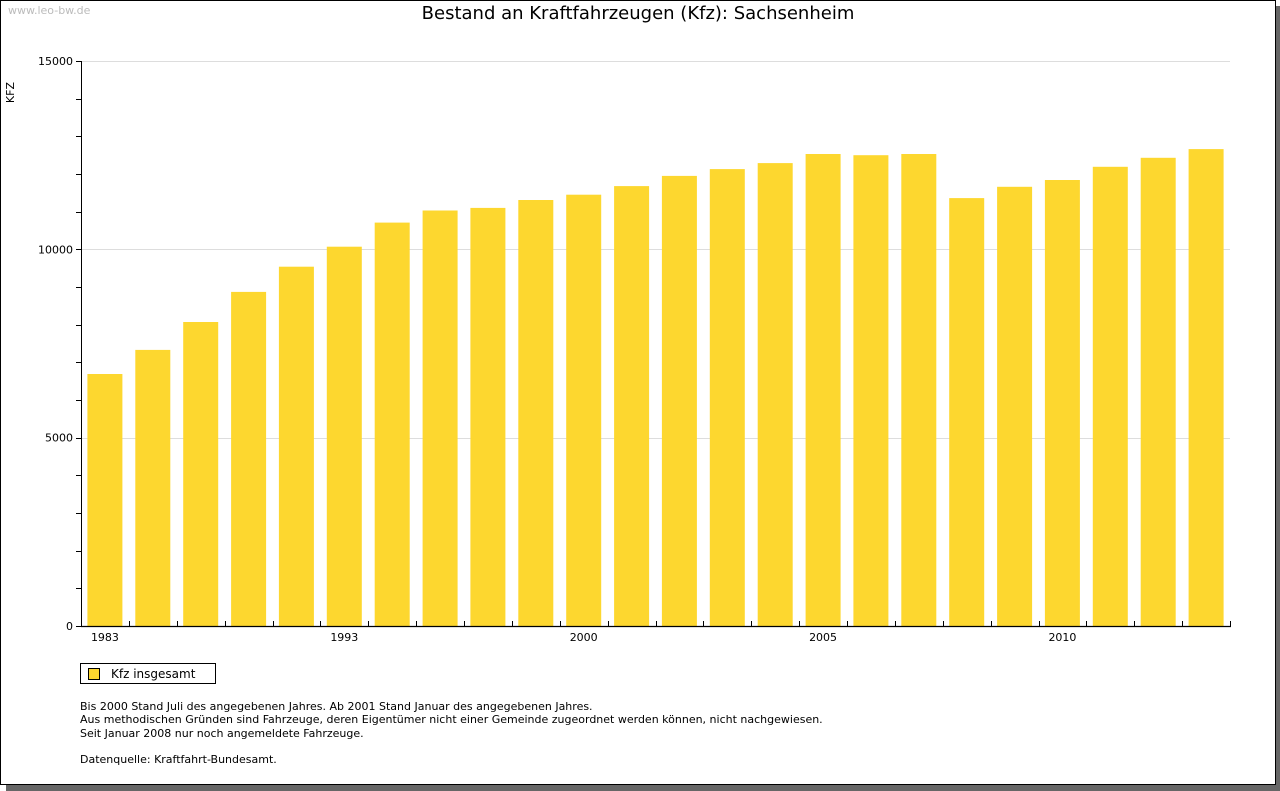  What do you see at coordinates (1062, 637) in the screenshot?
I see `x-tick-label: 2010` at bounding box center [1062, 637].